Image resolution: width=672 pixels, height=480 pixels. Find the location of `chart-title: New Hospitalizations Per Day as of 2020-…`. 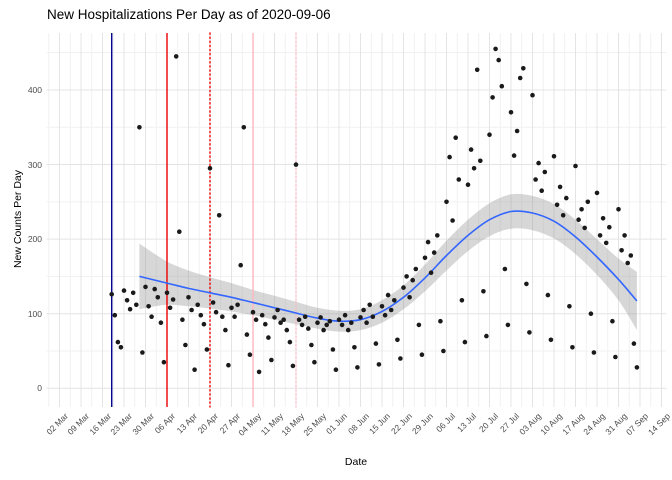

chart-title: New Hospitalizations Per Day as of 2020-… is located at coordinates (189, 14).